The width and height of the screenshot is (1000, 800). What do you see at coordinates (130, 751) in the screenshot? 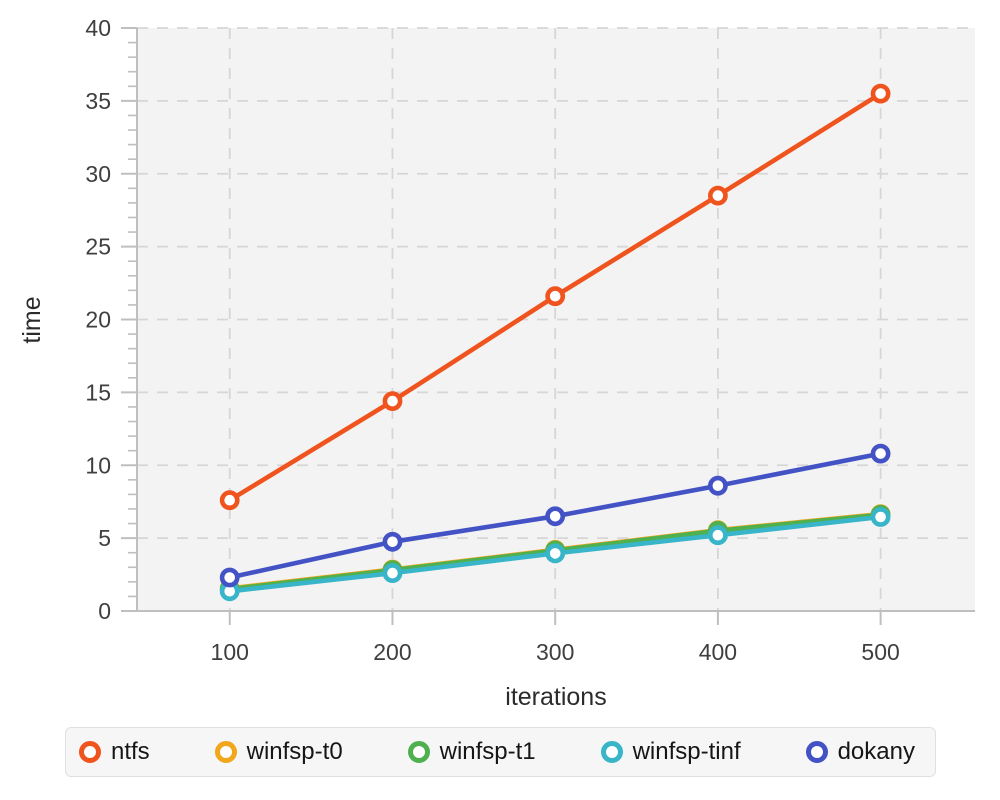
I see `legend-label: ntfs` at bounding box center [130, 751].